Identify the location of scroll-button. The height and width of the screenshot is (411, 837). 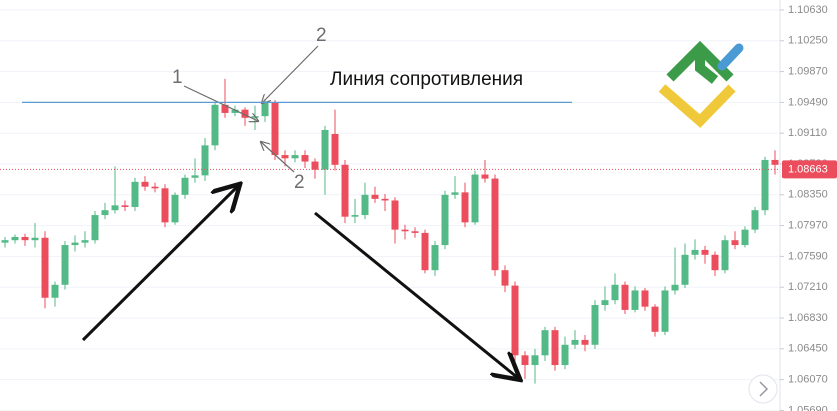
(763, 389).